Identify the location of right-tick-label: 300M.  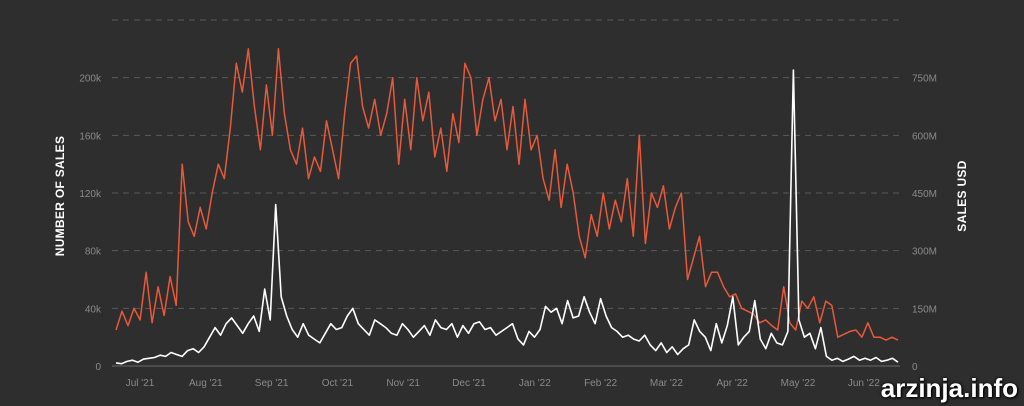
(924, 252).